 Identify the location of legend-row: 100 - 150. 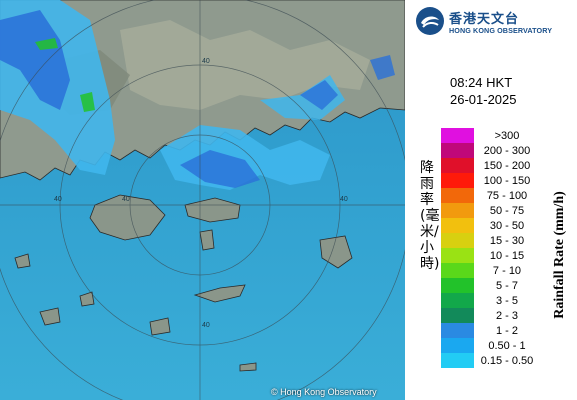
(490, 180).